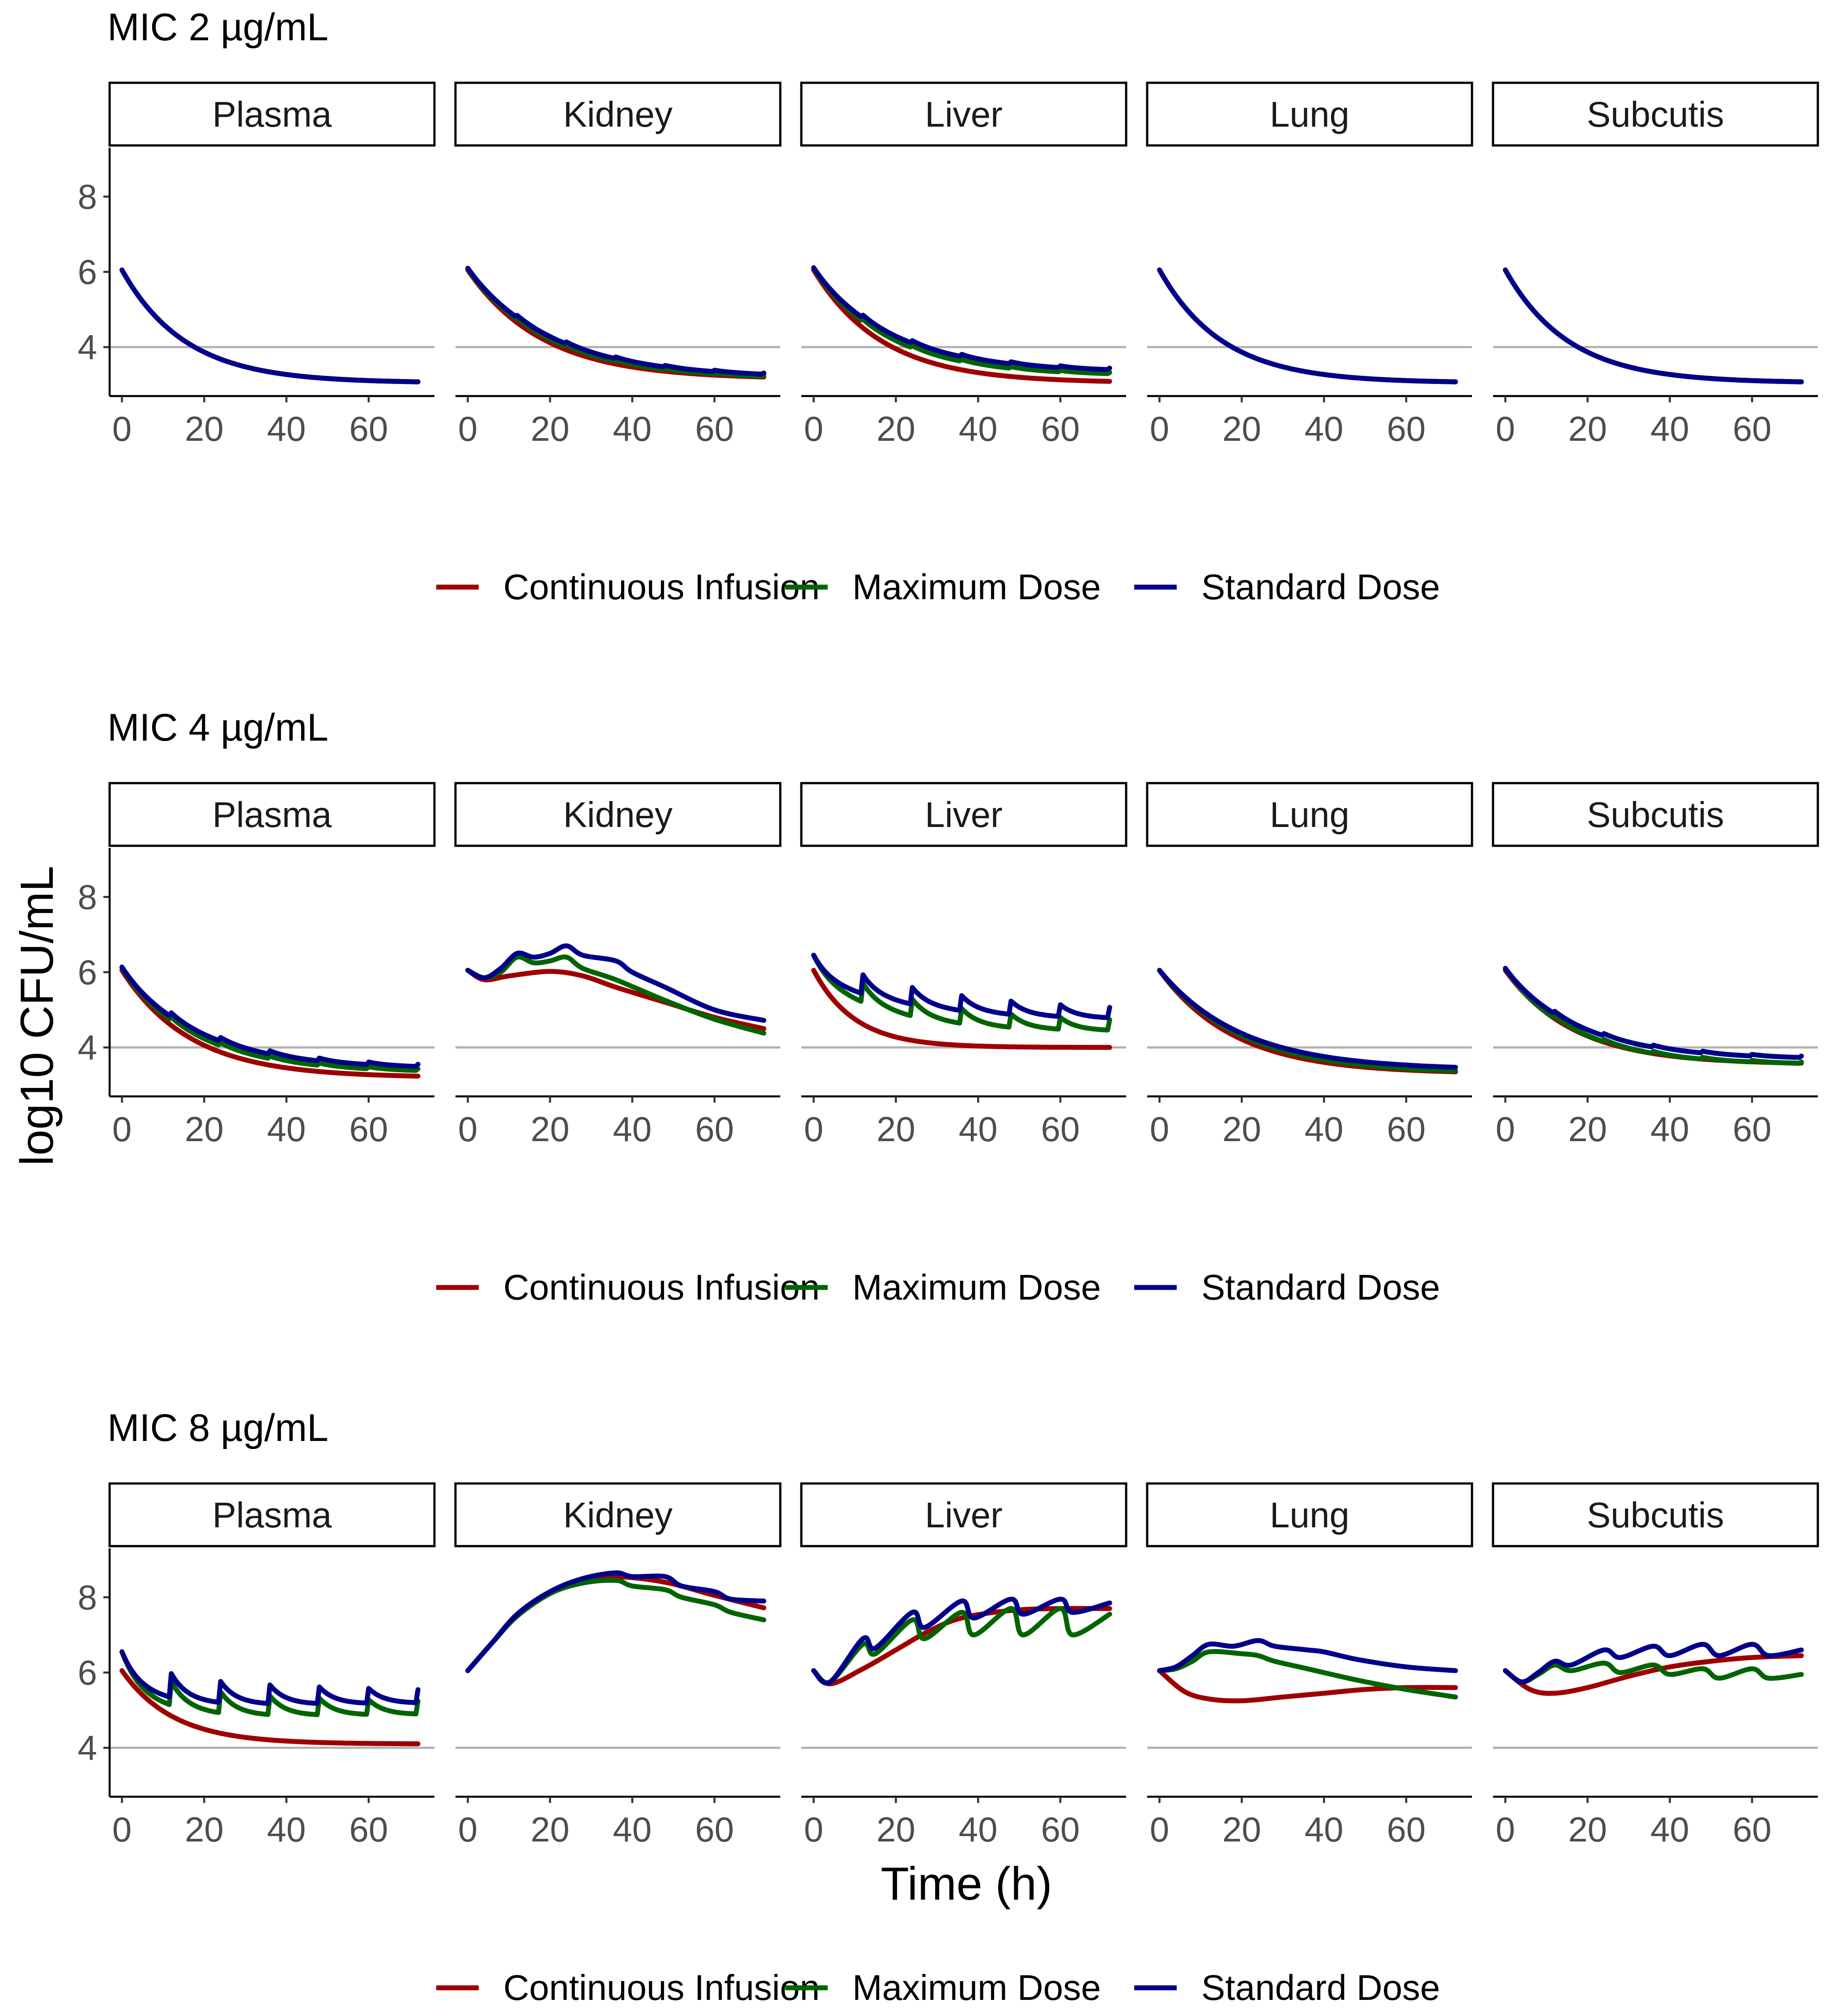 Image resolution: width=1842 pixels, height=2016 pixels. What do you see at coordinates (966, 1884) in the screenshot?
I see `x-axis-title: Time (h)` at bounding box center [966, 1884].